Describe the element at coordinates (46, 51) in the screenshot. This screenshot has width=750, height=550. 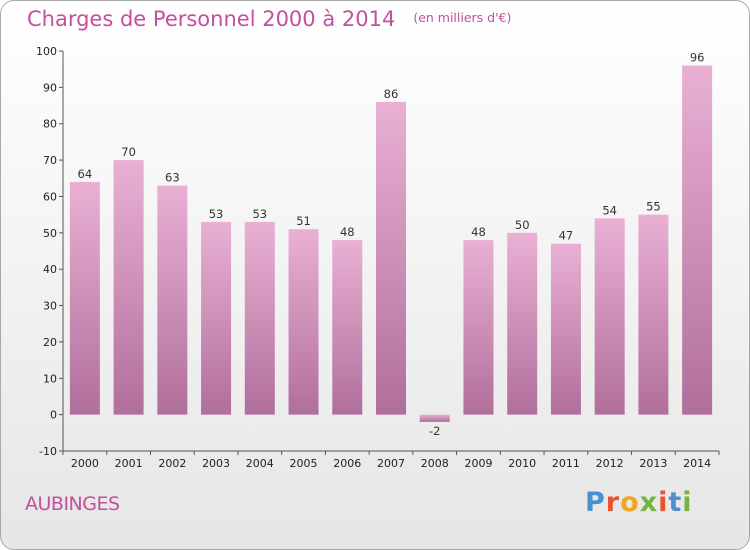
I see `y-tick-label: 100` at that location.